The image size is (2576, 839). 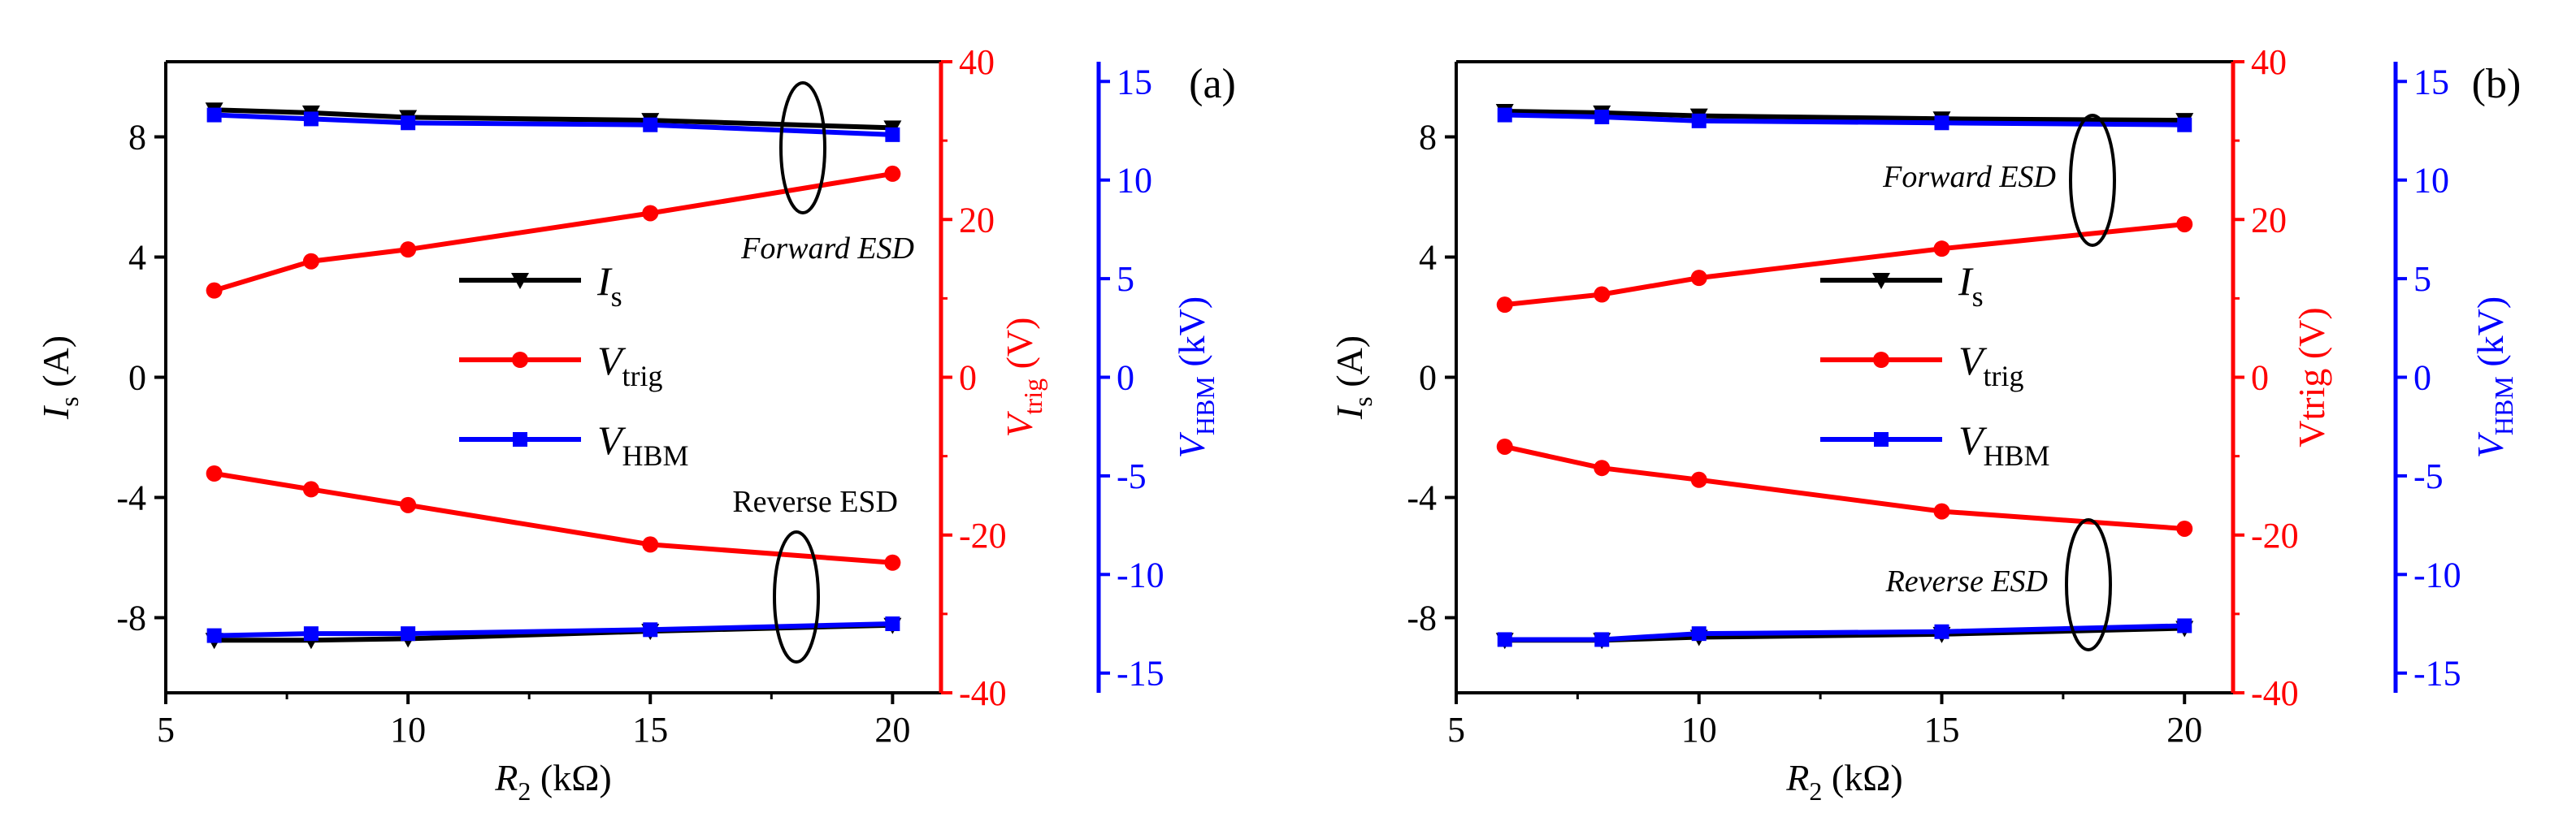 I want to click on panel-label: (a), so click(x=1212, y=84).